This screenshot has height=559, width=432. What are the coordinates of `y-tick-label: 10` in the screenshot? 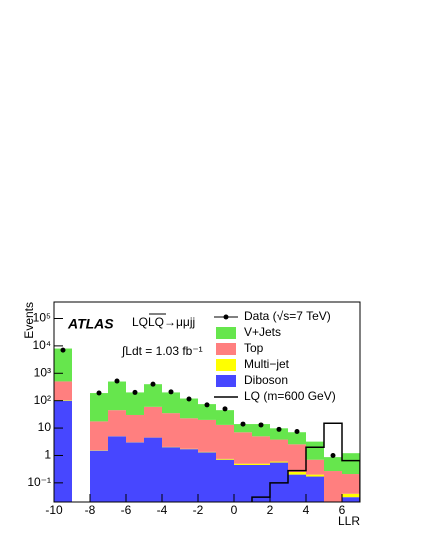 It's located at (45, 427).